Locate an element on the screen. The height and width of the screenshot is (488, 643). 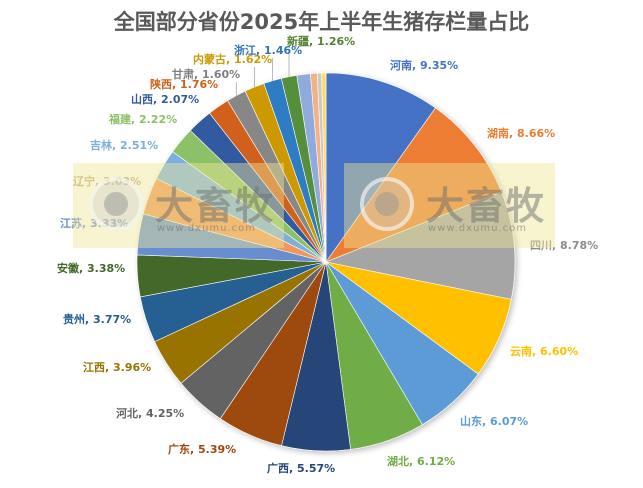
watermark-right: 大畜牧 www.dxumu.com is located at coordinates (449, 205).